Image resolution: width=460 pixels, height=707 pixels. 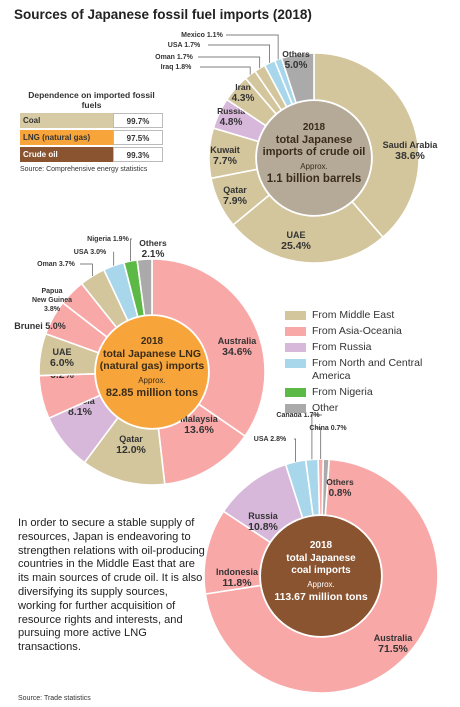 I want to click on legend-label: From North and Central America, so click(x=367, y=369).